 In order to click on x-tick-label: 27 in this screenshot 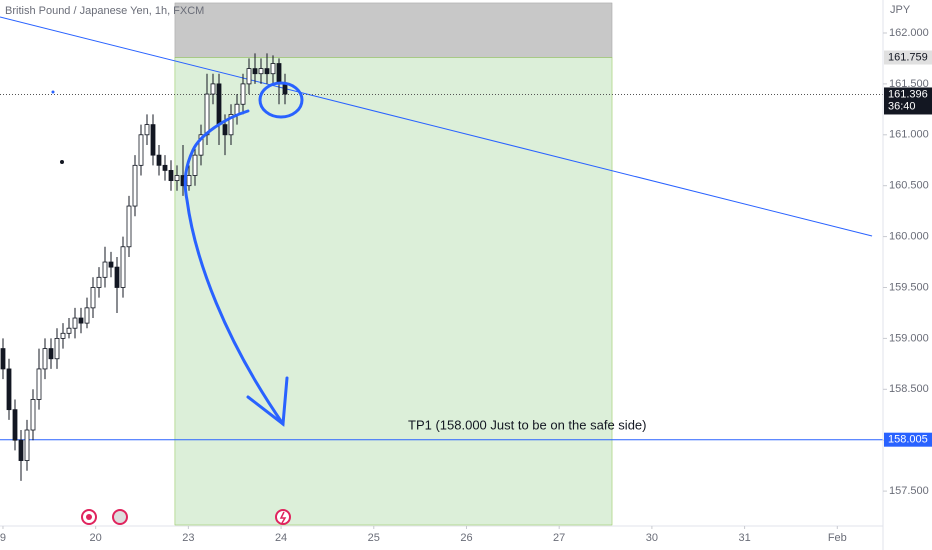, I will do `click(559, 538)`.